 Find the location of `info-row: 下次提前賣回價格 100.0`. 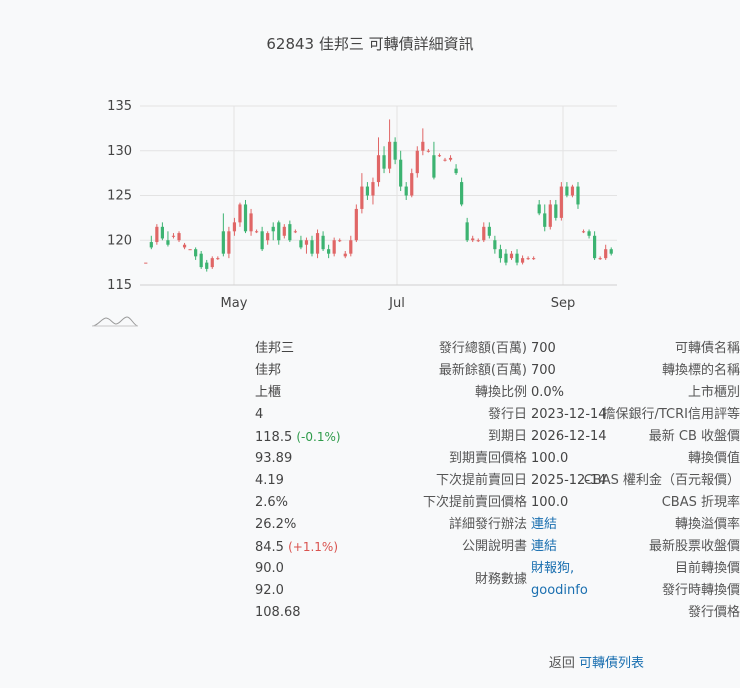

info-row: 下次提前賣回價格 100.0 is located at coordinates (510, 503).